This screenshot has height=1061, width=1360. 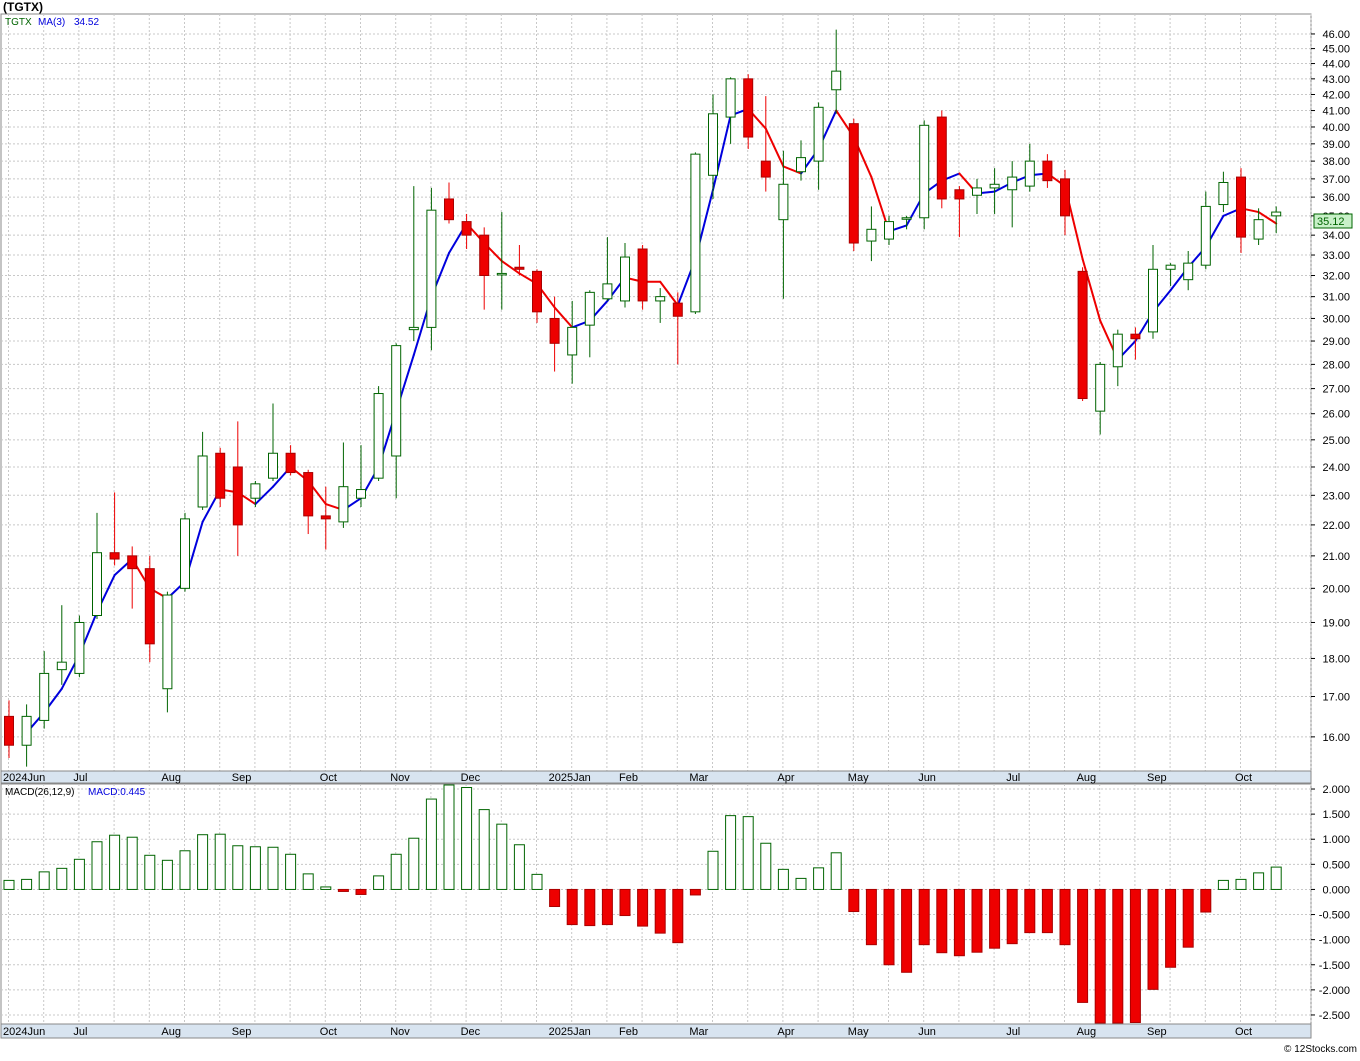 I want to click on price-tick-label: 45.00, so click(x=1336, y=50).